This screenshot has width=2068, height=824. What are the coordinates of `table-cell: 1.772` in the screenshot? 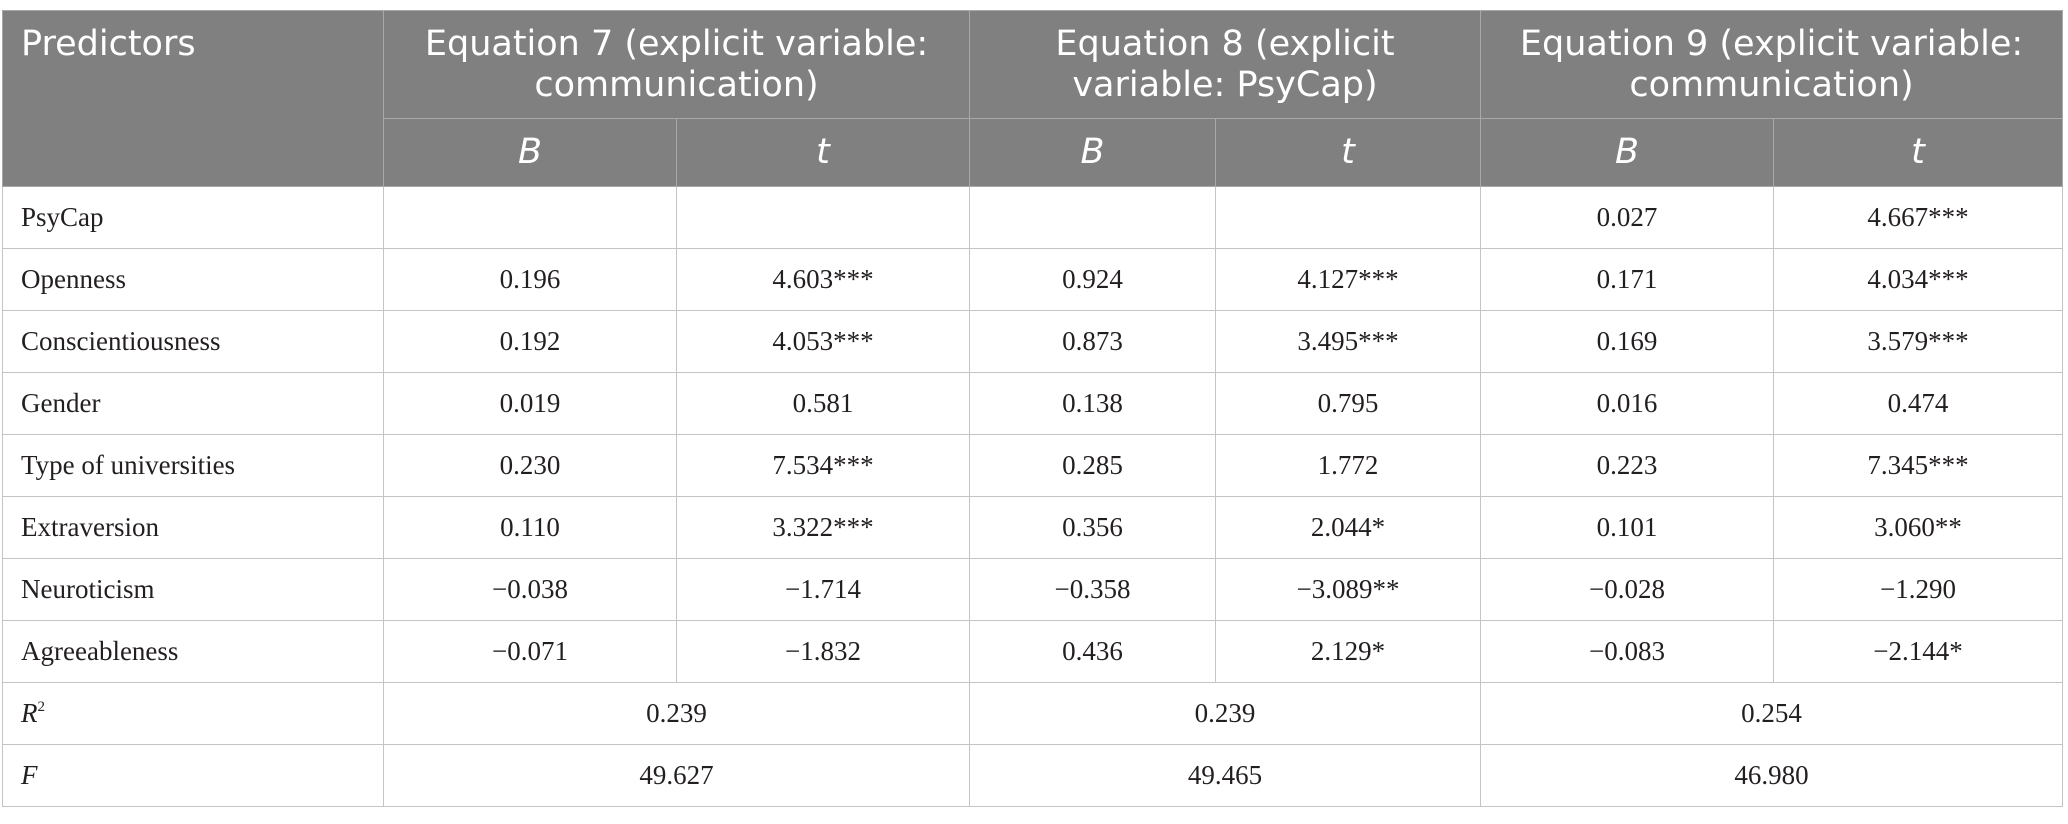 It's located at (1348, 465).